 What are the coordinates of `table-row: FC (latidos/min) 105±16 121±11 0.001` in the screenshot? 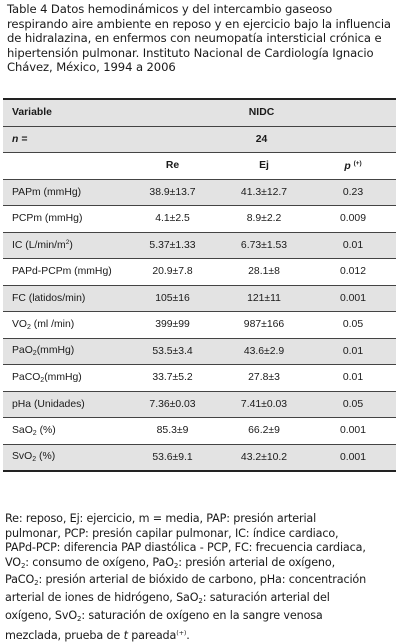 It's located at (199, 298).